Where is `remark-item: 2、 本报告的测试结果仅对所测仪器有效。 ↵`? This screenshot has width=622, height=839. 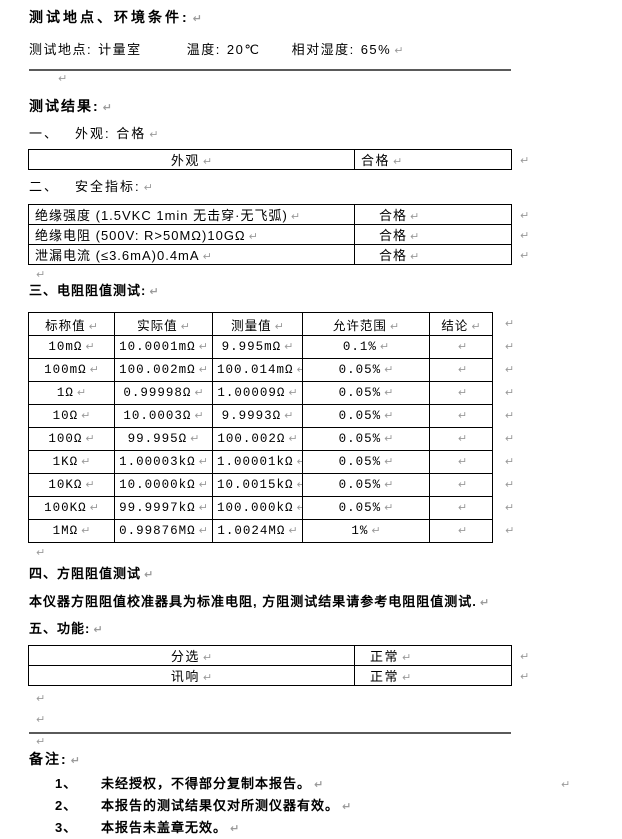 remark-item: 2、 本报告的测试结果仅对所测仪器有效。 ↵ is located at coordinates (325, 806).